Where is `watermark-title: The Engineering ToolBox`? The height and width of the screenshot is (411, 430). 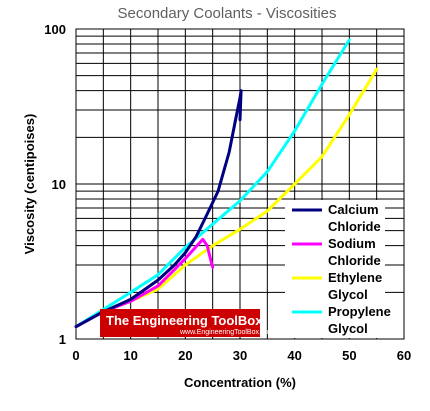
watermark-title: The Engineering ToolBox is located at coordinates (184, 320).